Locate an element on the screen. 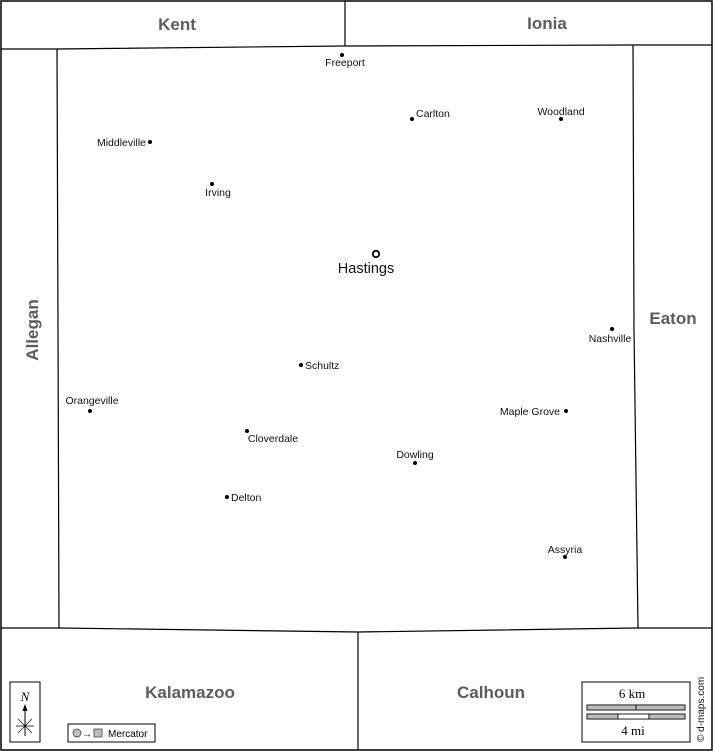 Image resolution: width=713 pixels, height=751 pixels. county-label-eaton: Eaton is located at coordinates (672, 318).